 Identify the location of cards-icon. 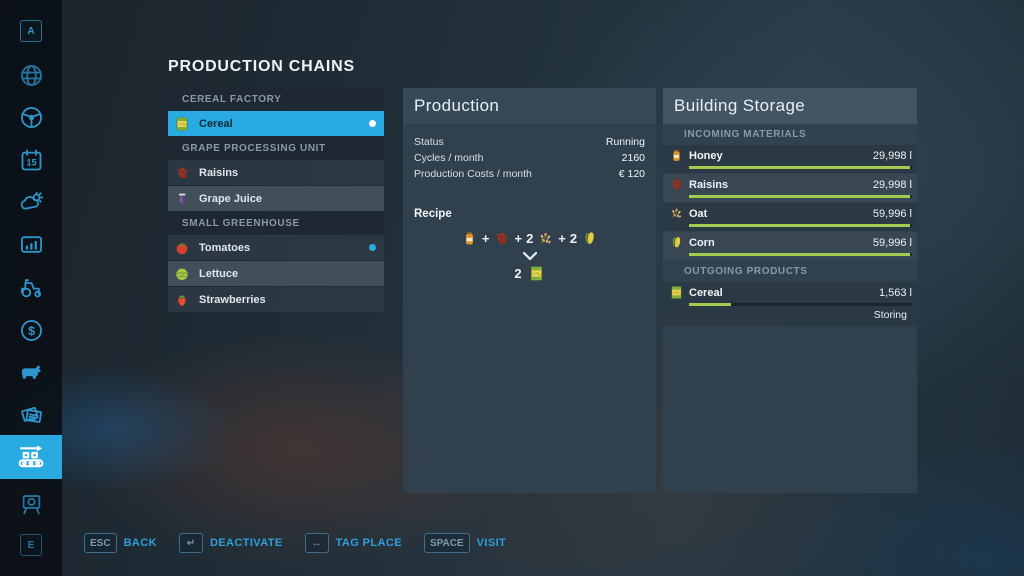
(31, 414).